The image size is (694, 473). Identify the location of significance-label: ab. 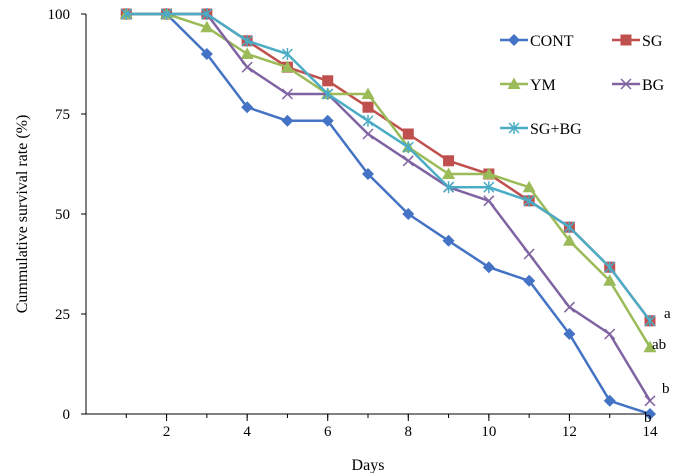
(659, 345).